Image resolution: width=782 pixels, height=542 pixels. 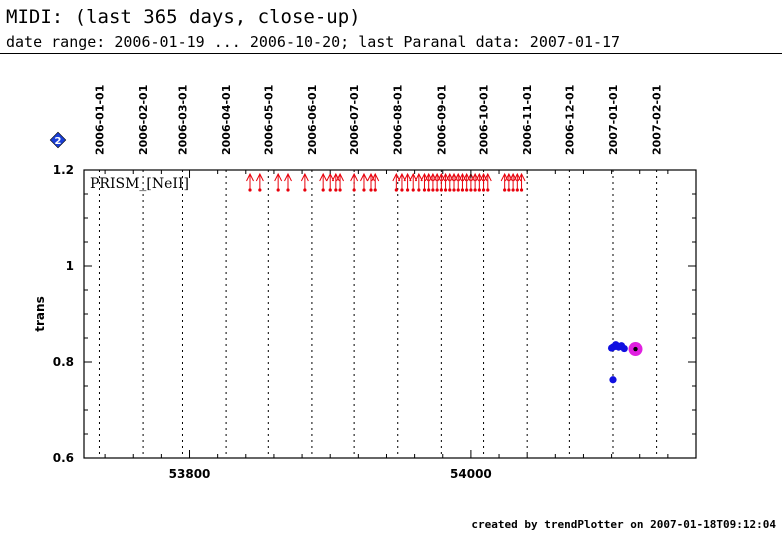 I want to click on date-marker-label: 2006-01-01, so click(x=99, y=120).